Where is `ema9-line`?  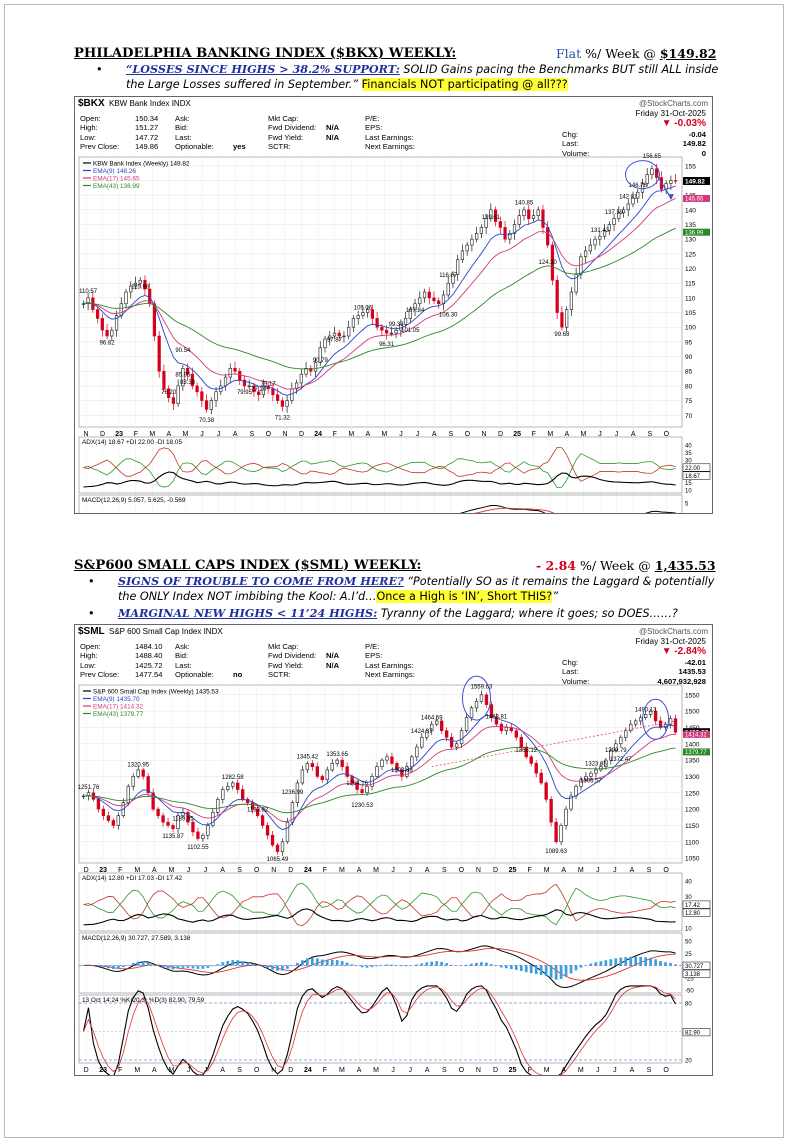 ema9-line is located at coordinates (379, 290).